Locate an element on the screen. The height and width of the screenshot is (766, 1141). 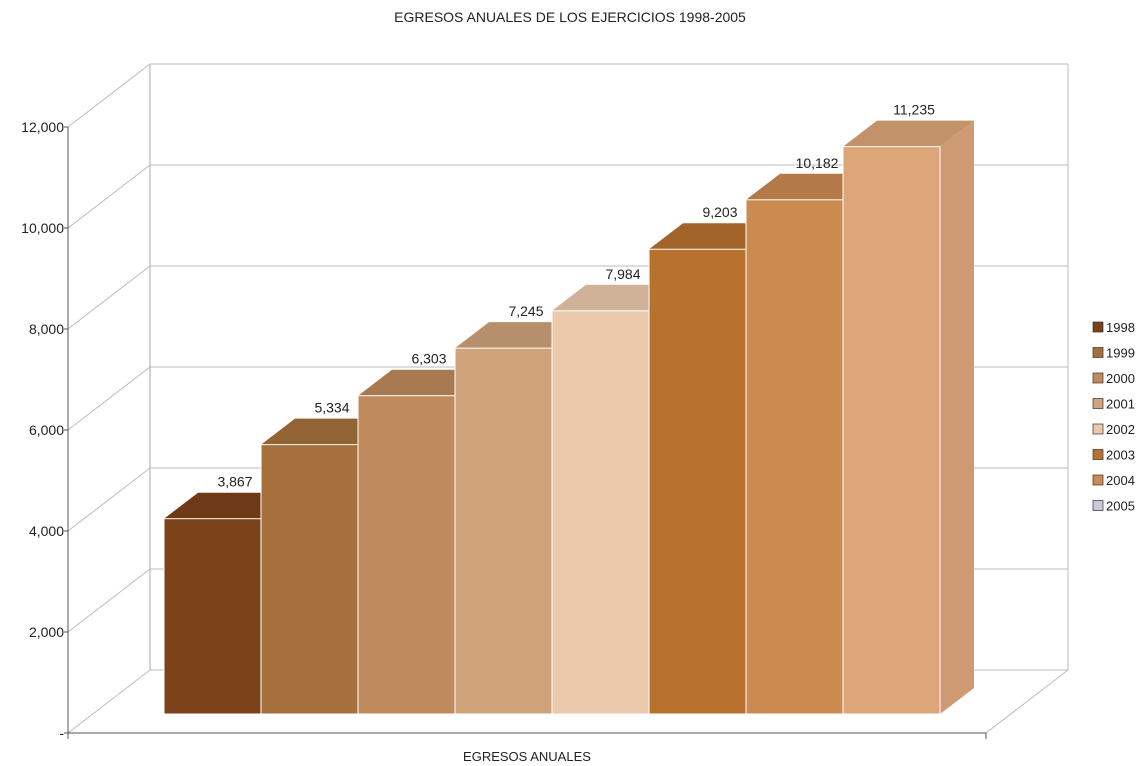
y-tick-labels: - 2,000 4,000 6,000 8,000 10,000 12,000 is located at coordinates (42, 430).